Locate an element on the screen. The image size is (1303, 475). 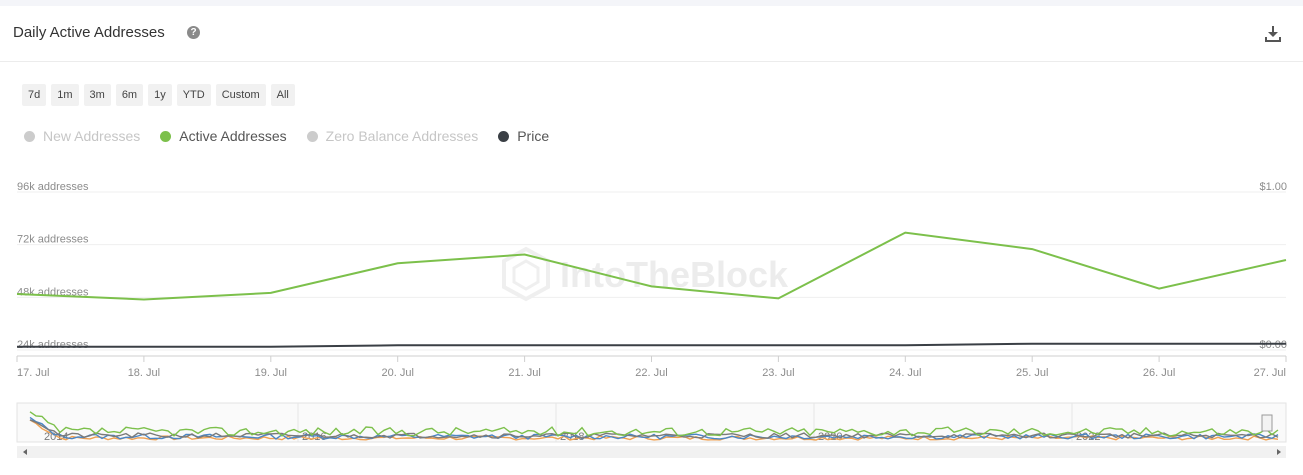
range-ytd-button: YTD is located at coordinates (193, 95).